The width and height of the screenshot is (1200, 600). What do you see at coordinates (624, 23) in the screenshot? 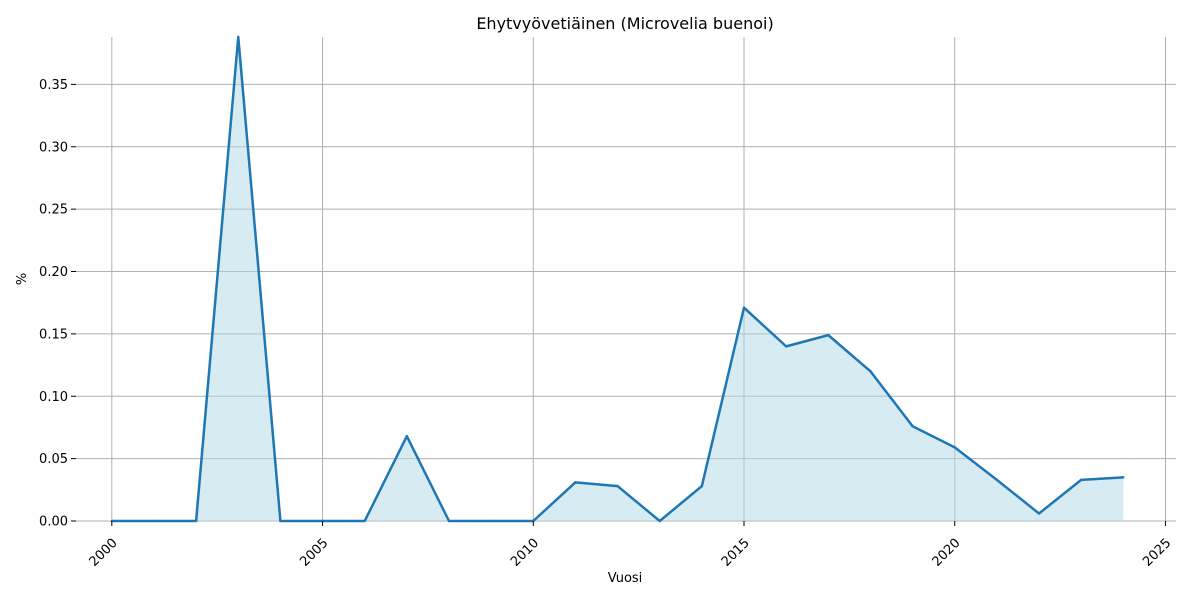
I see `chart-title: Ehytvyövetiäinen (Microvelia buenoi)` at bounding box center [624, 23].